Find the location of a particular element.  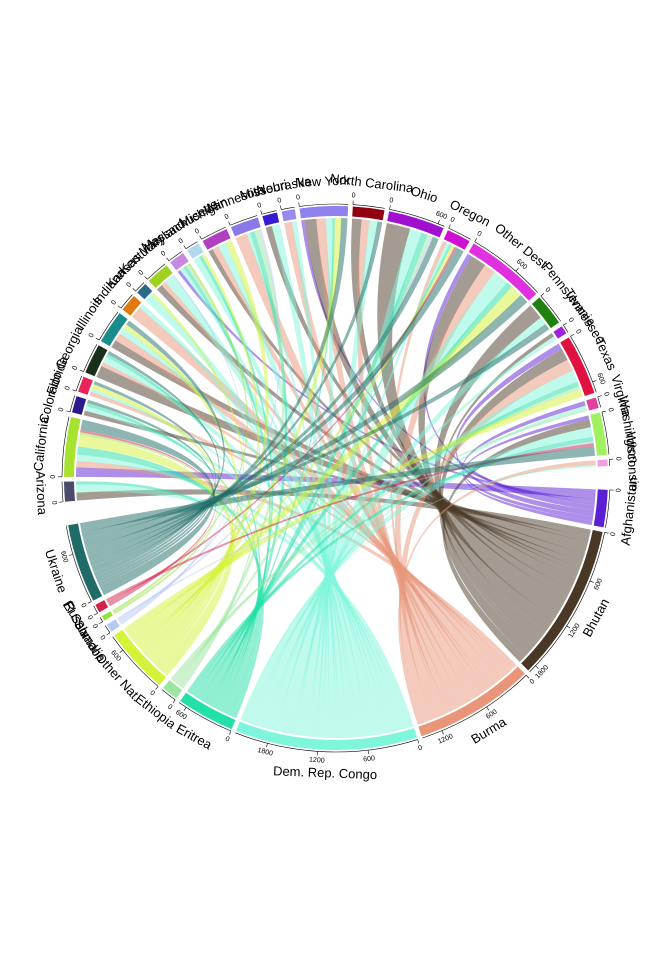

tick-label: 1800 is located at coordinates (542, 672).